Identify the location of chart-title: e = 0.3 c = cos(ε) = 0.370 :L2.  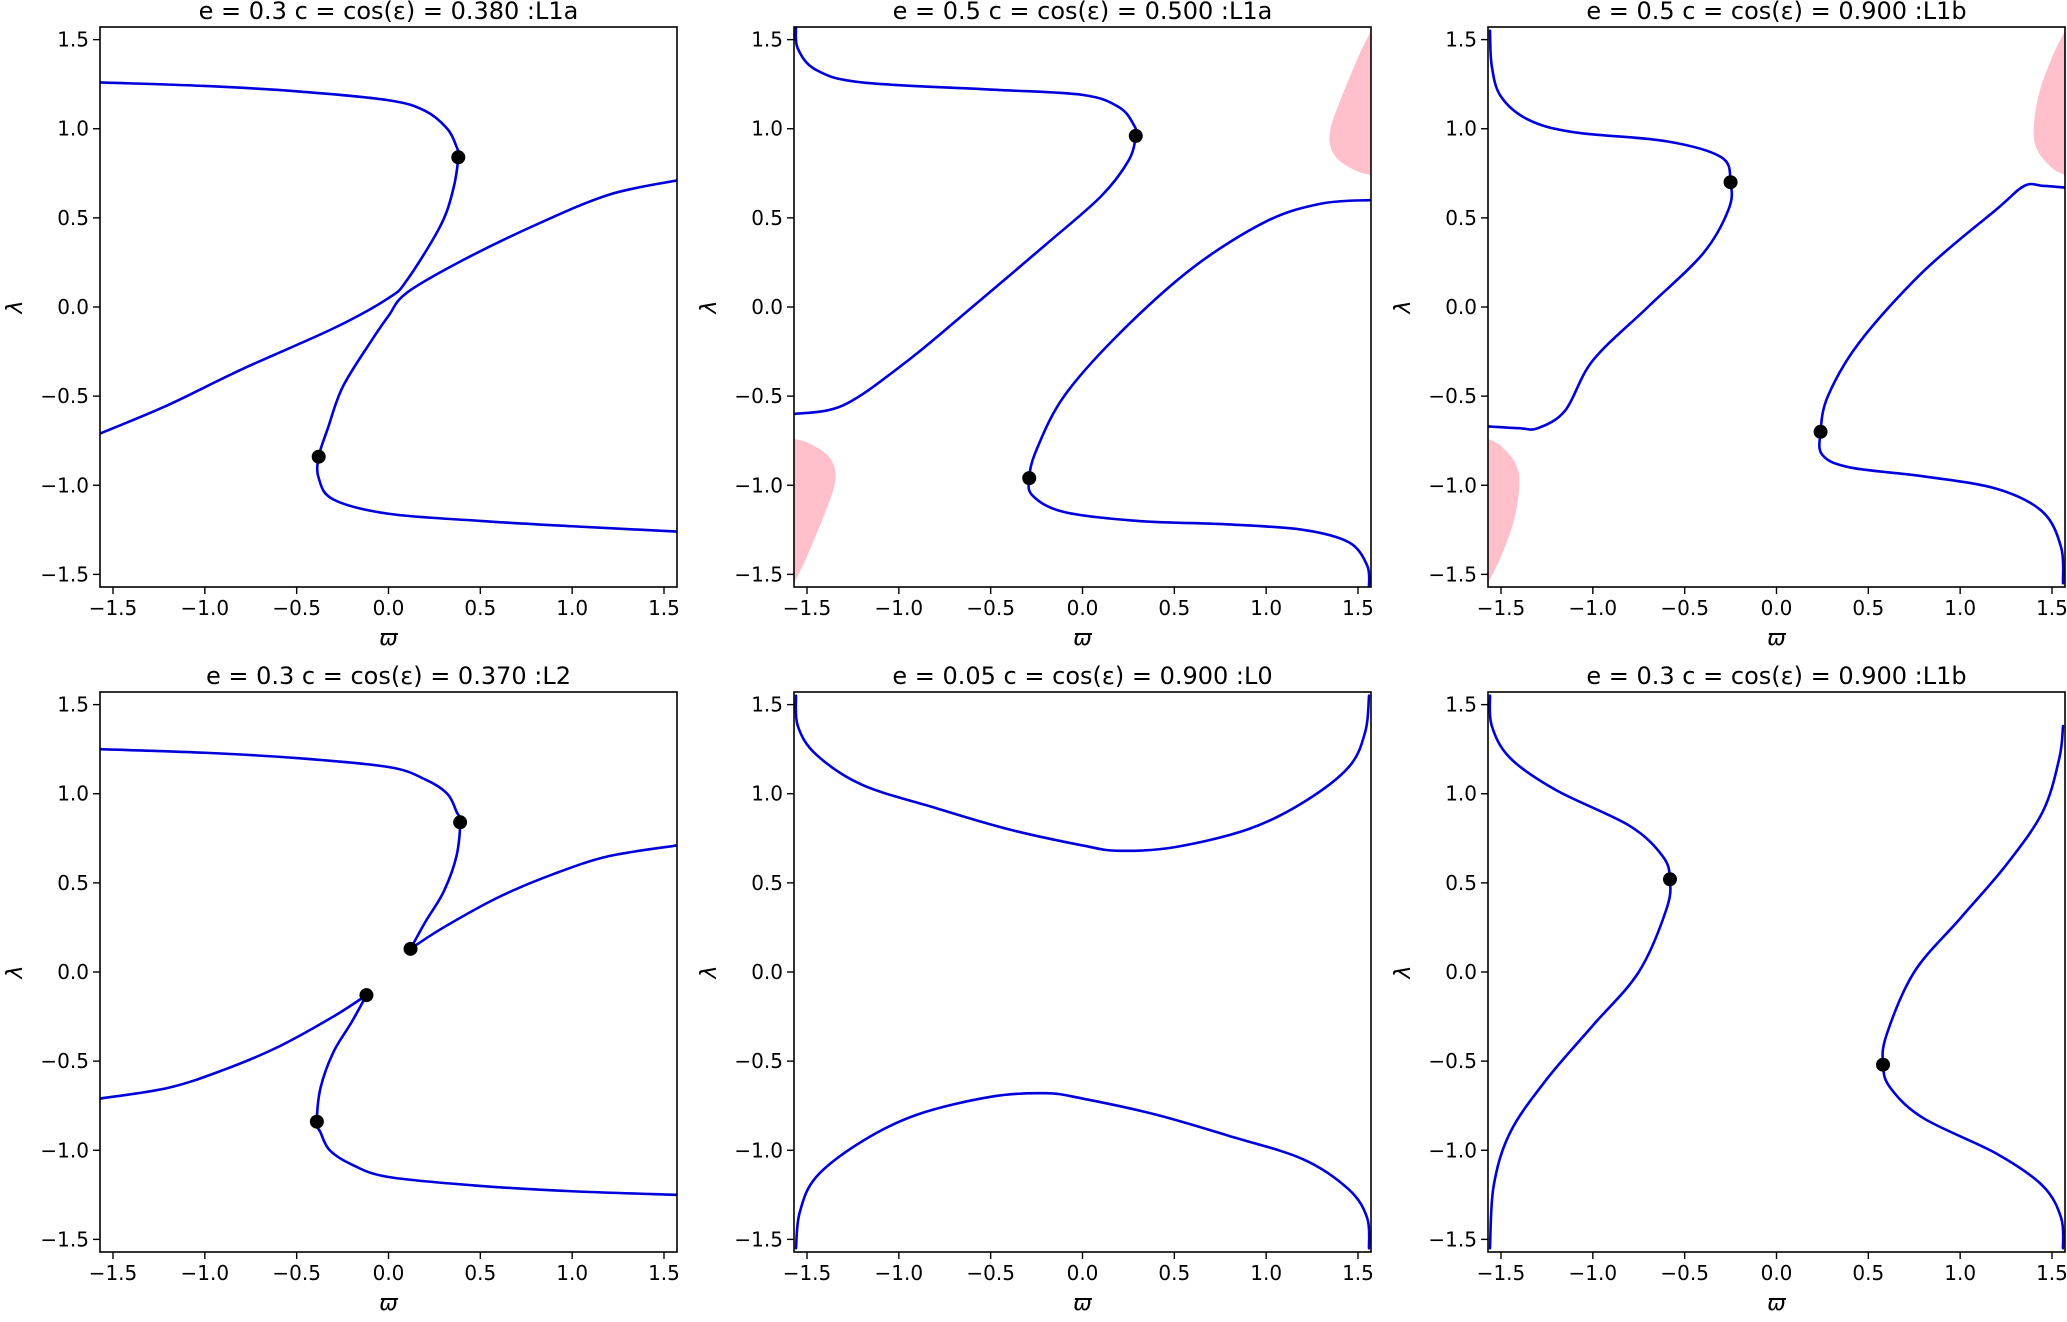
(388, 676).